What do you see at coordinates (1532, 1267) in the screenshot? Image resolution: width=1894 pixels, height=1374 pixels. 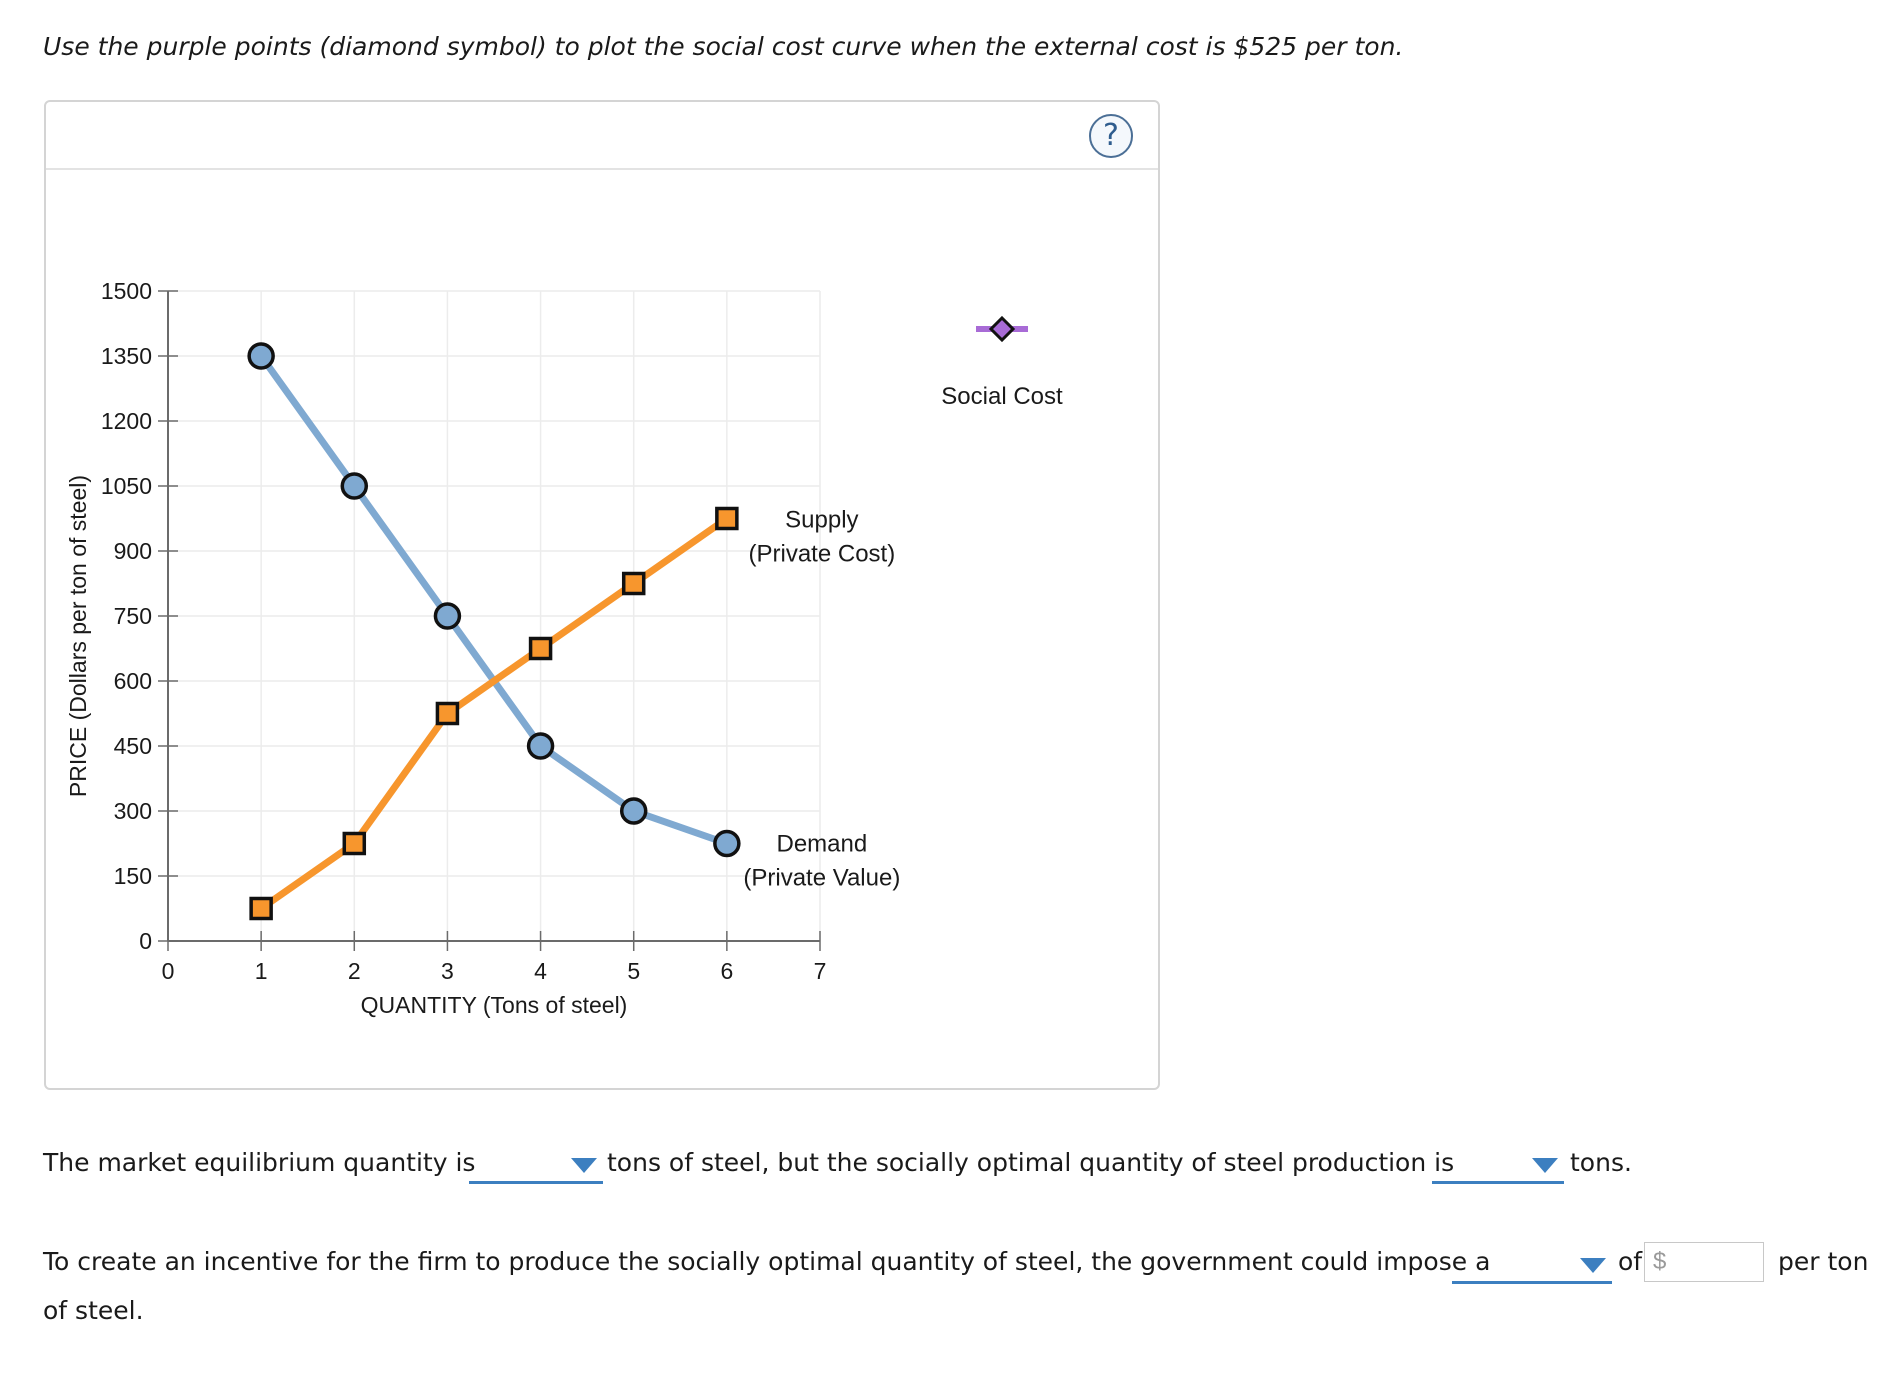 I see `policy-type-dropdown` at bounding box center [1532, 1267].